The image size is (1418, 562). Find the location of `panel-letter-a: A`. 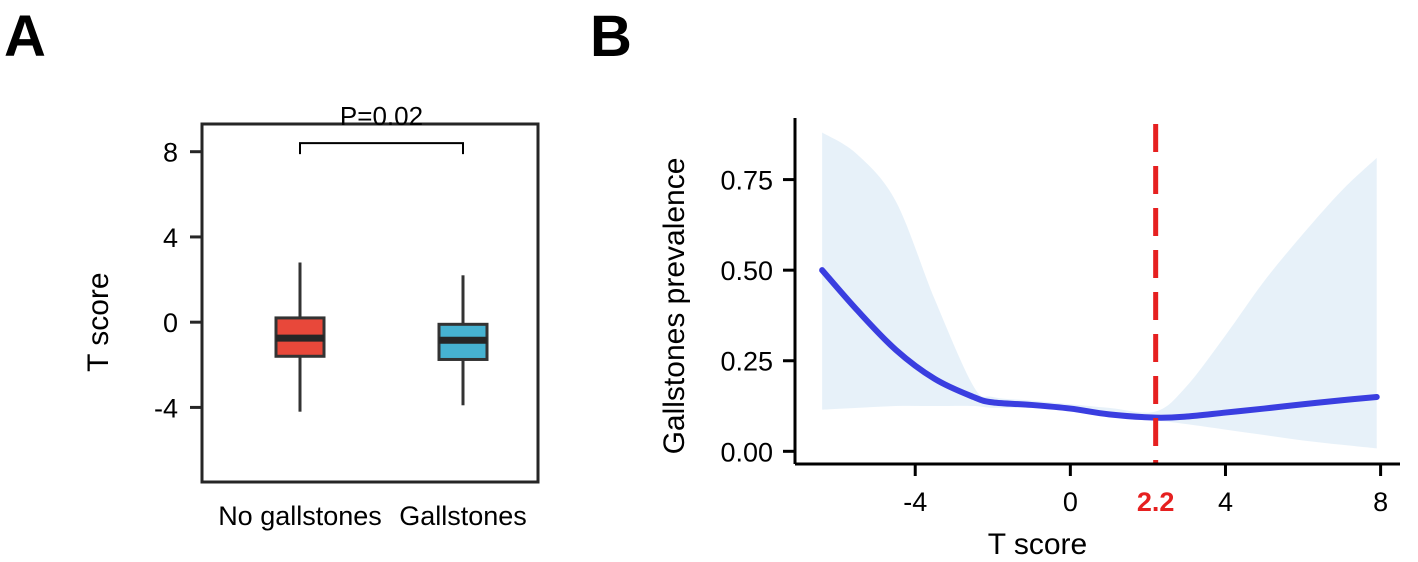

panel-letter-a: A is located at coordinates (25, 36).